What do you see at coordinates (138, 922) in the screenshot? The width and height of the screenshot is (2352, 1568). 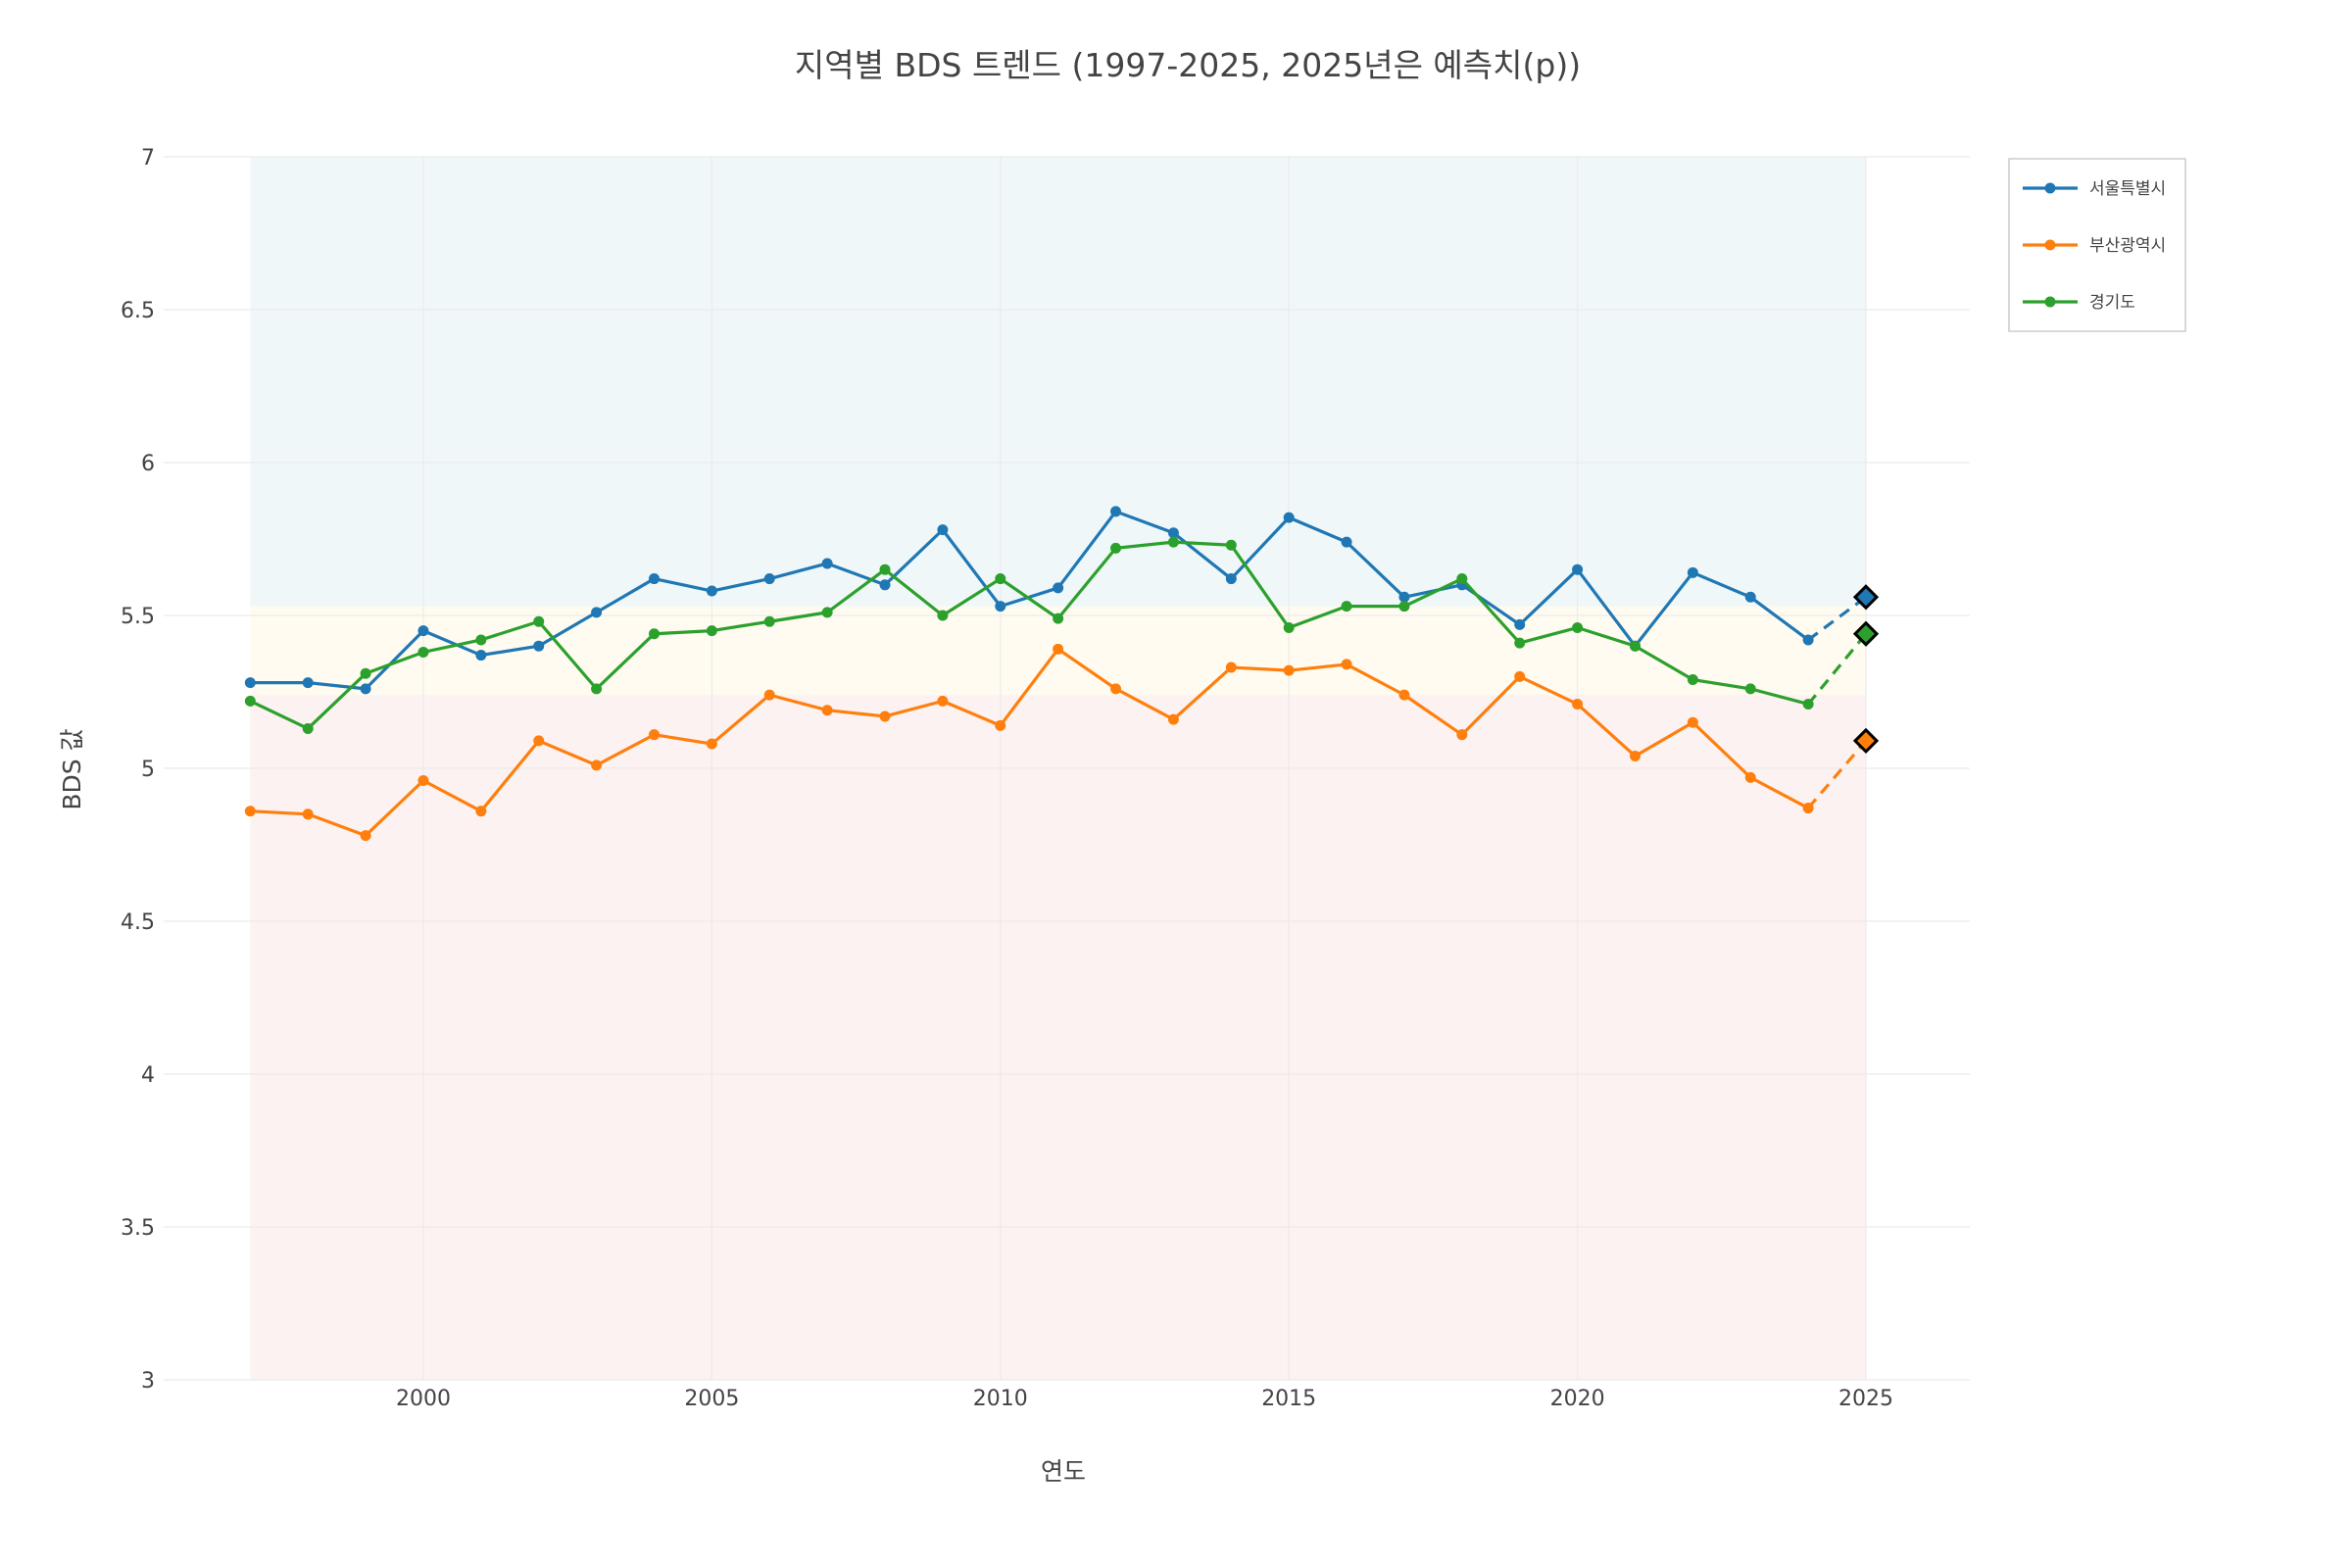 I see `y-tick-label: 4.5` at bounding box center [138, 922].